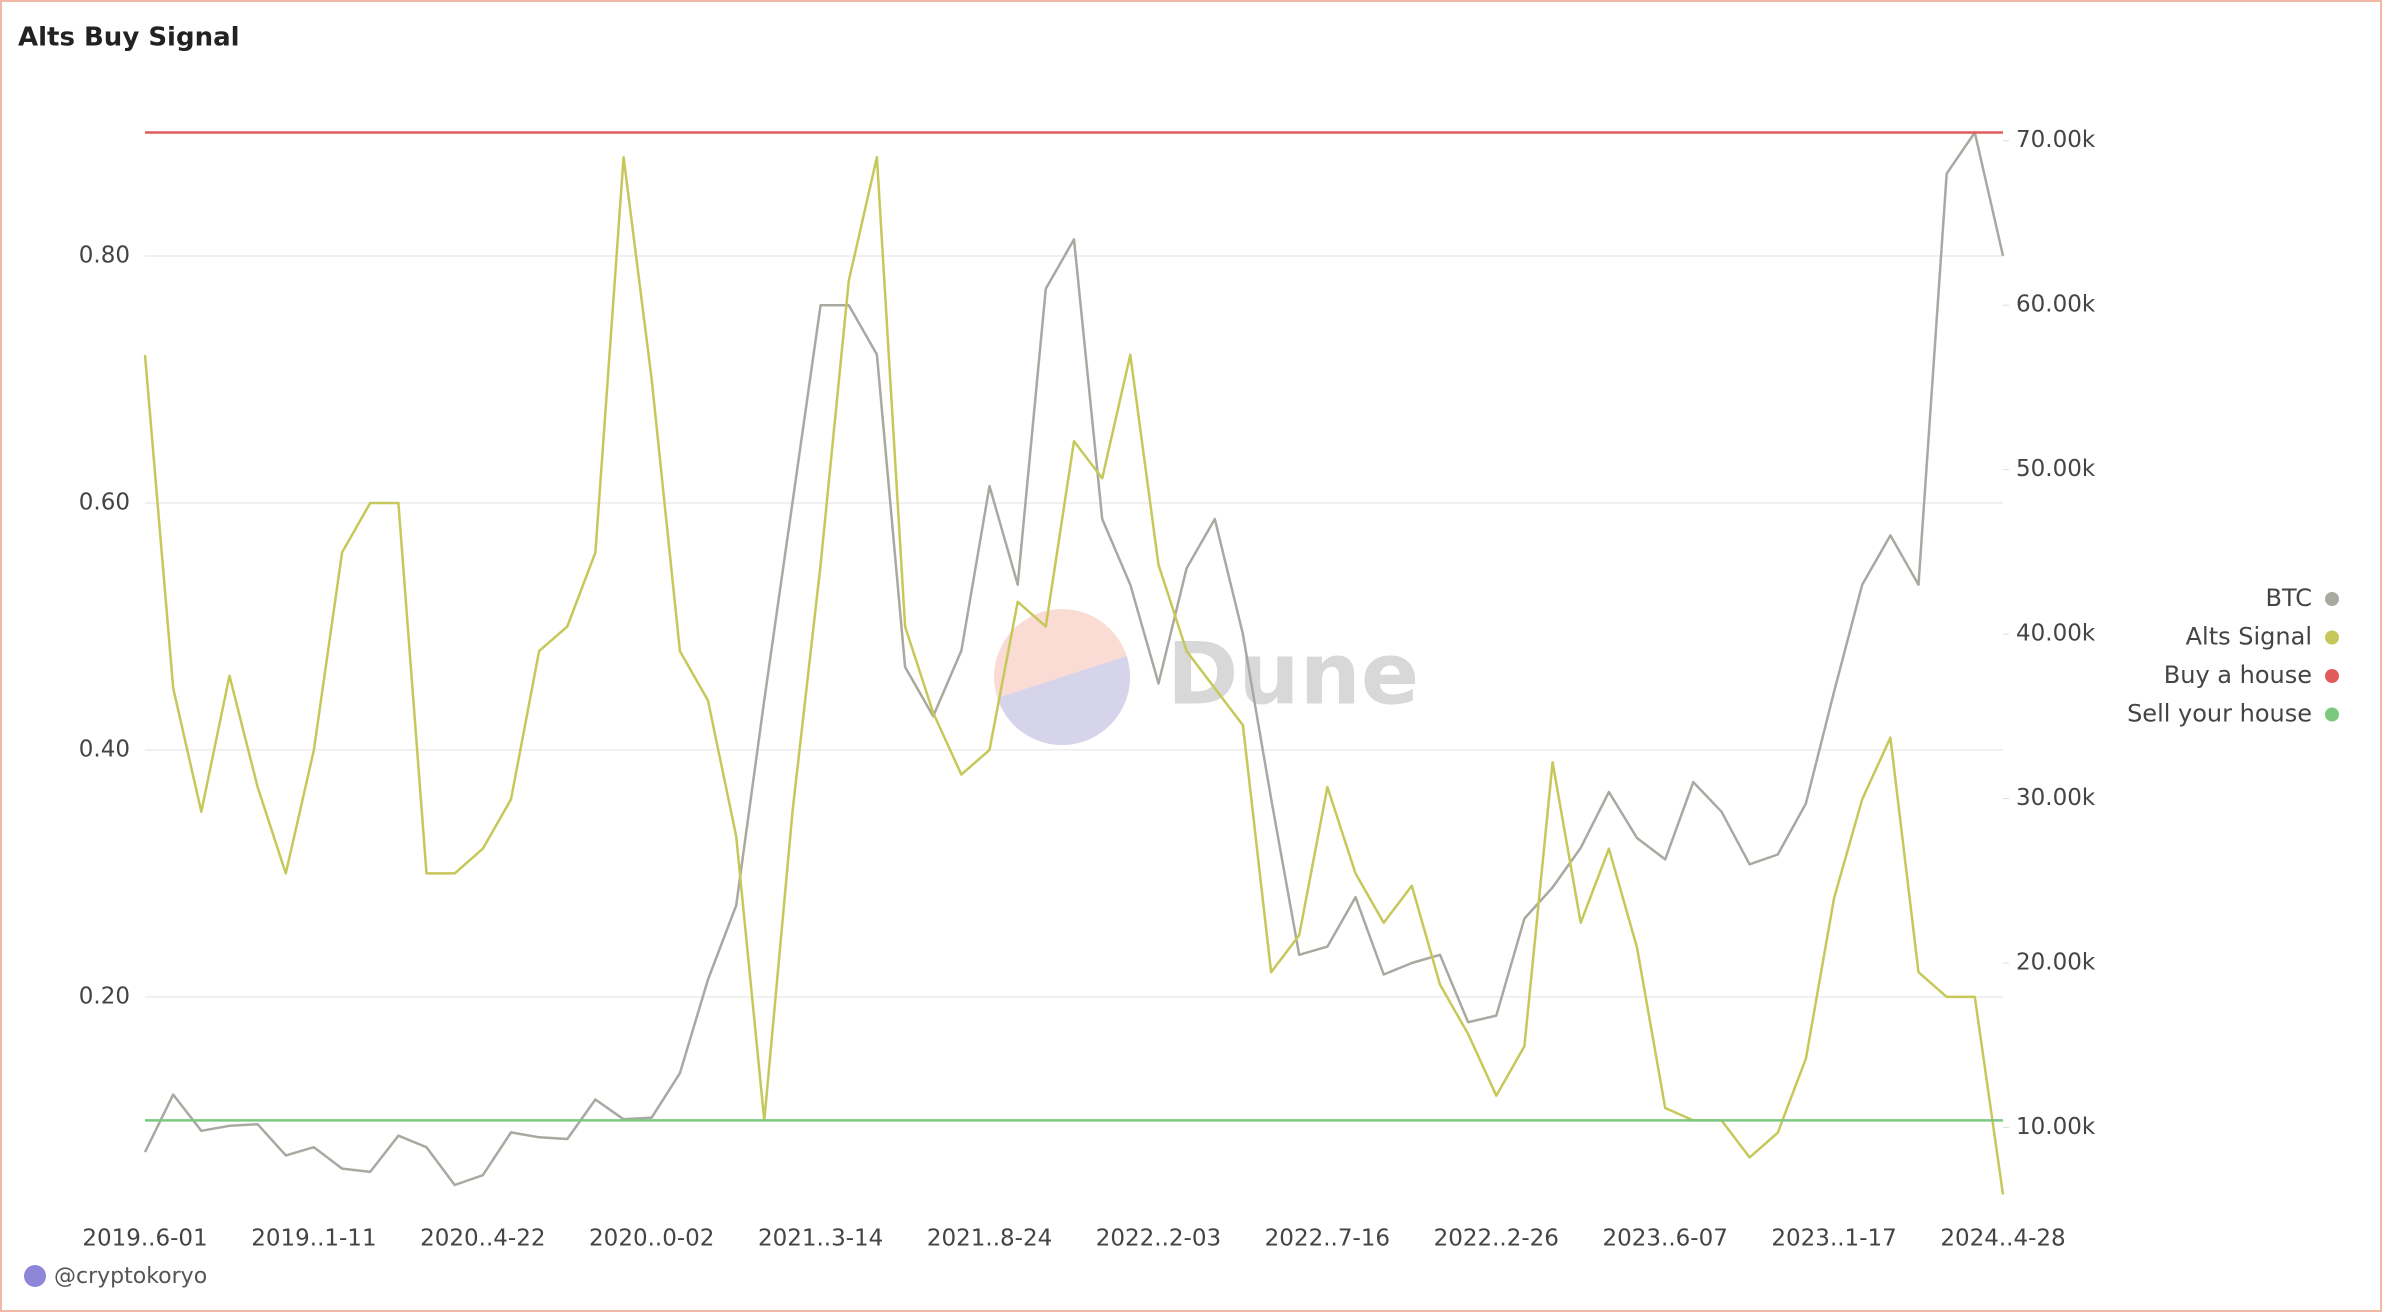  What do you see at coordinates (104, 502) in the screenshot?
I see `y-tick-label: 0.60` at bounding box center [104, 502].